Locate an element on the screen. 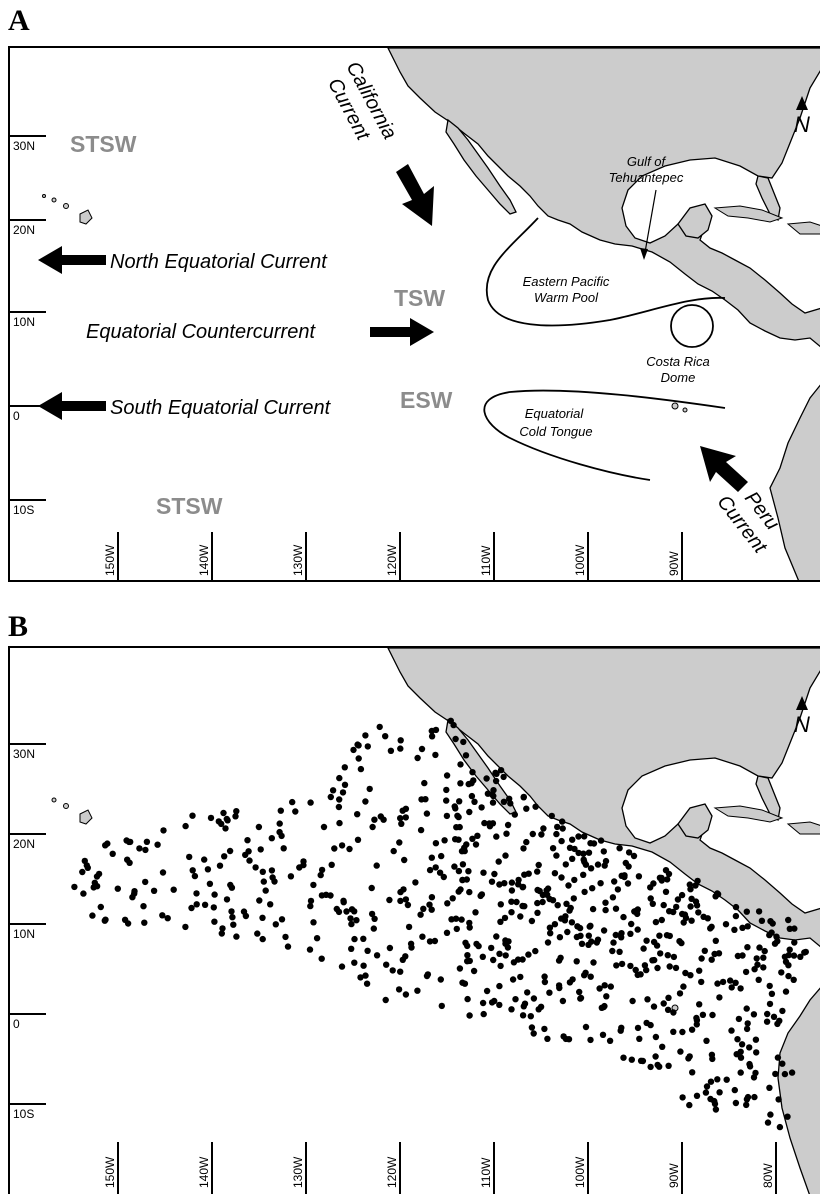 The height and width of the screenshot is (1194, 820). gulf-pointer-line is located at coordinates (650, 224).